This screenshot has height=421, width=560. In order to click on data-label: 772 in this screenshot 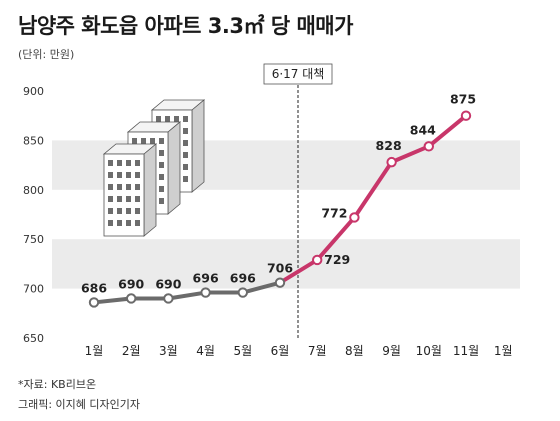, I will do `click(334, 212)`.